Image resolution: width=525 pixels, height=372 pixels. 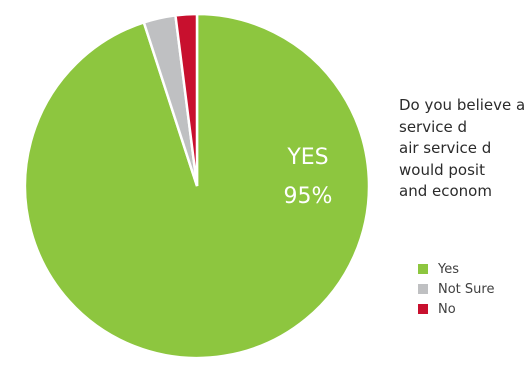 What do you see at coordinates (308, 196) in the screenshot?
I see `slice-label-yes-percent: 95%` at bounding box center [308, 196].